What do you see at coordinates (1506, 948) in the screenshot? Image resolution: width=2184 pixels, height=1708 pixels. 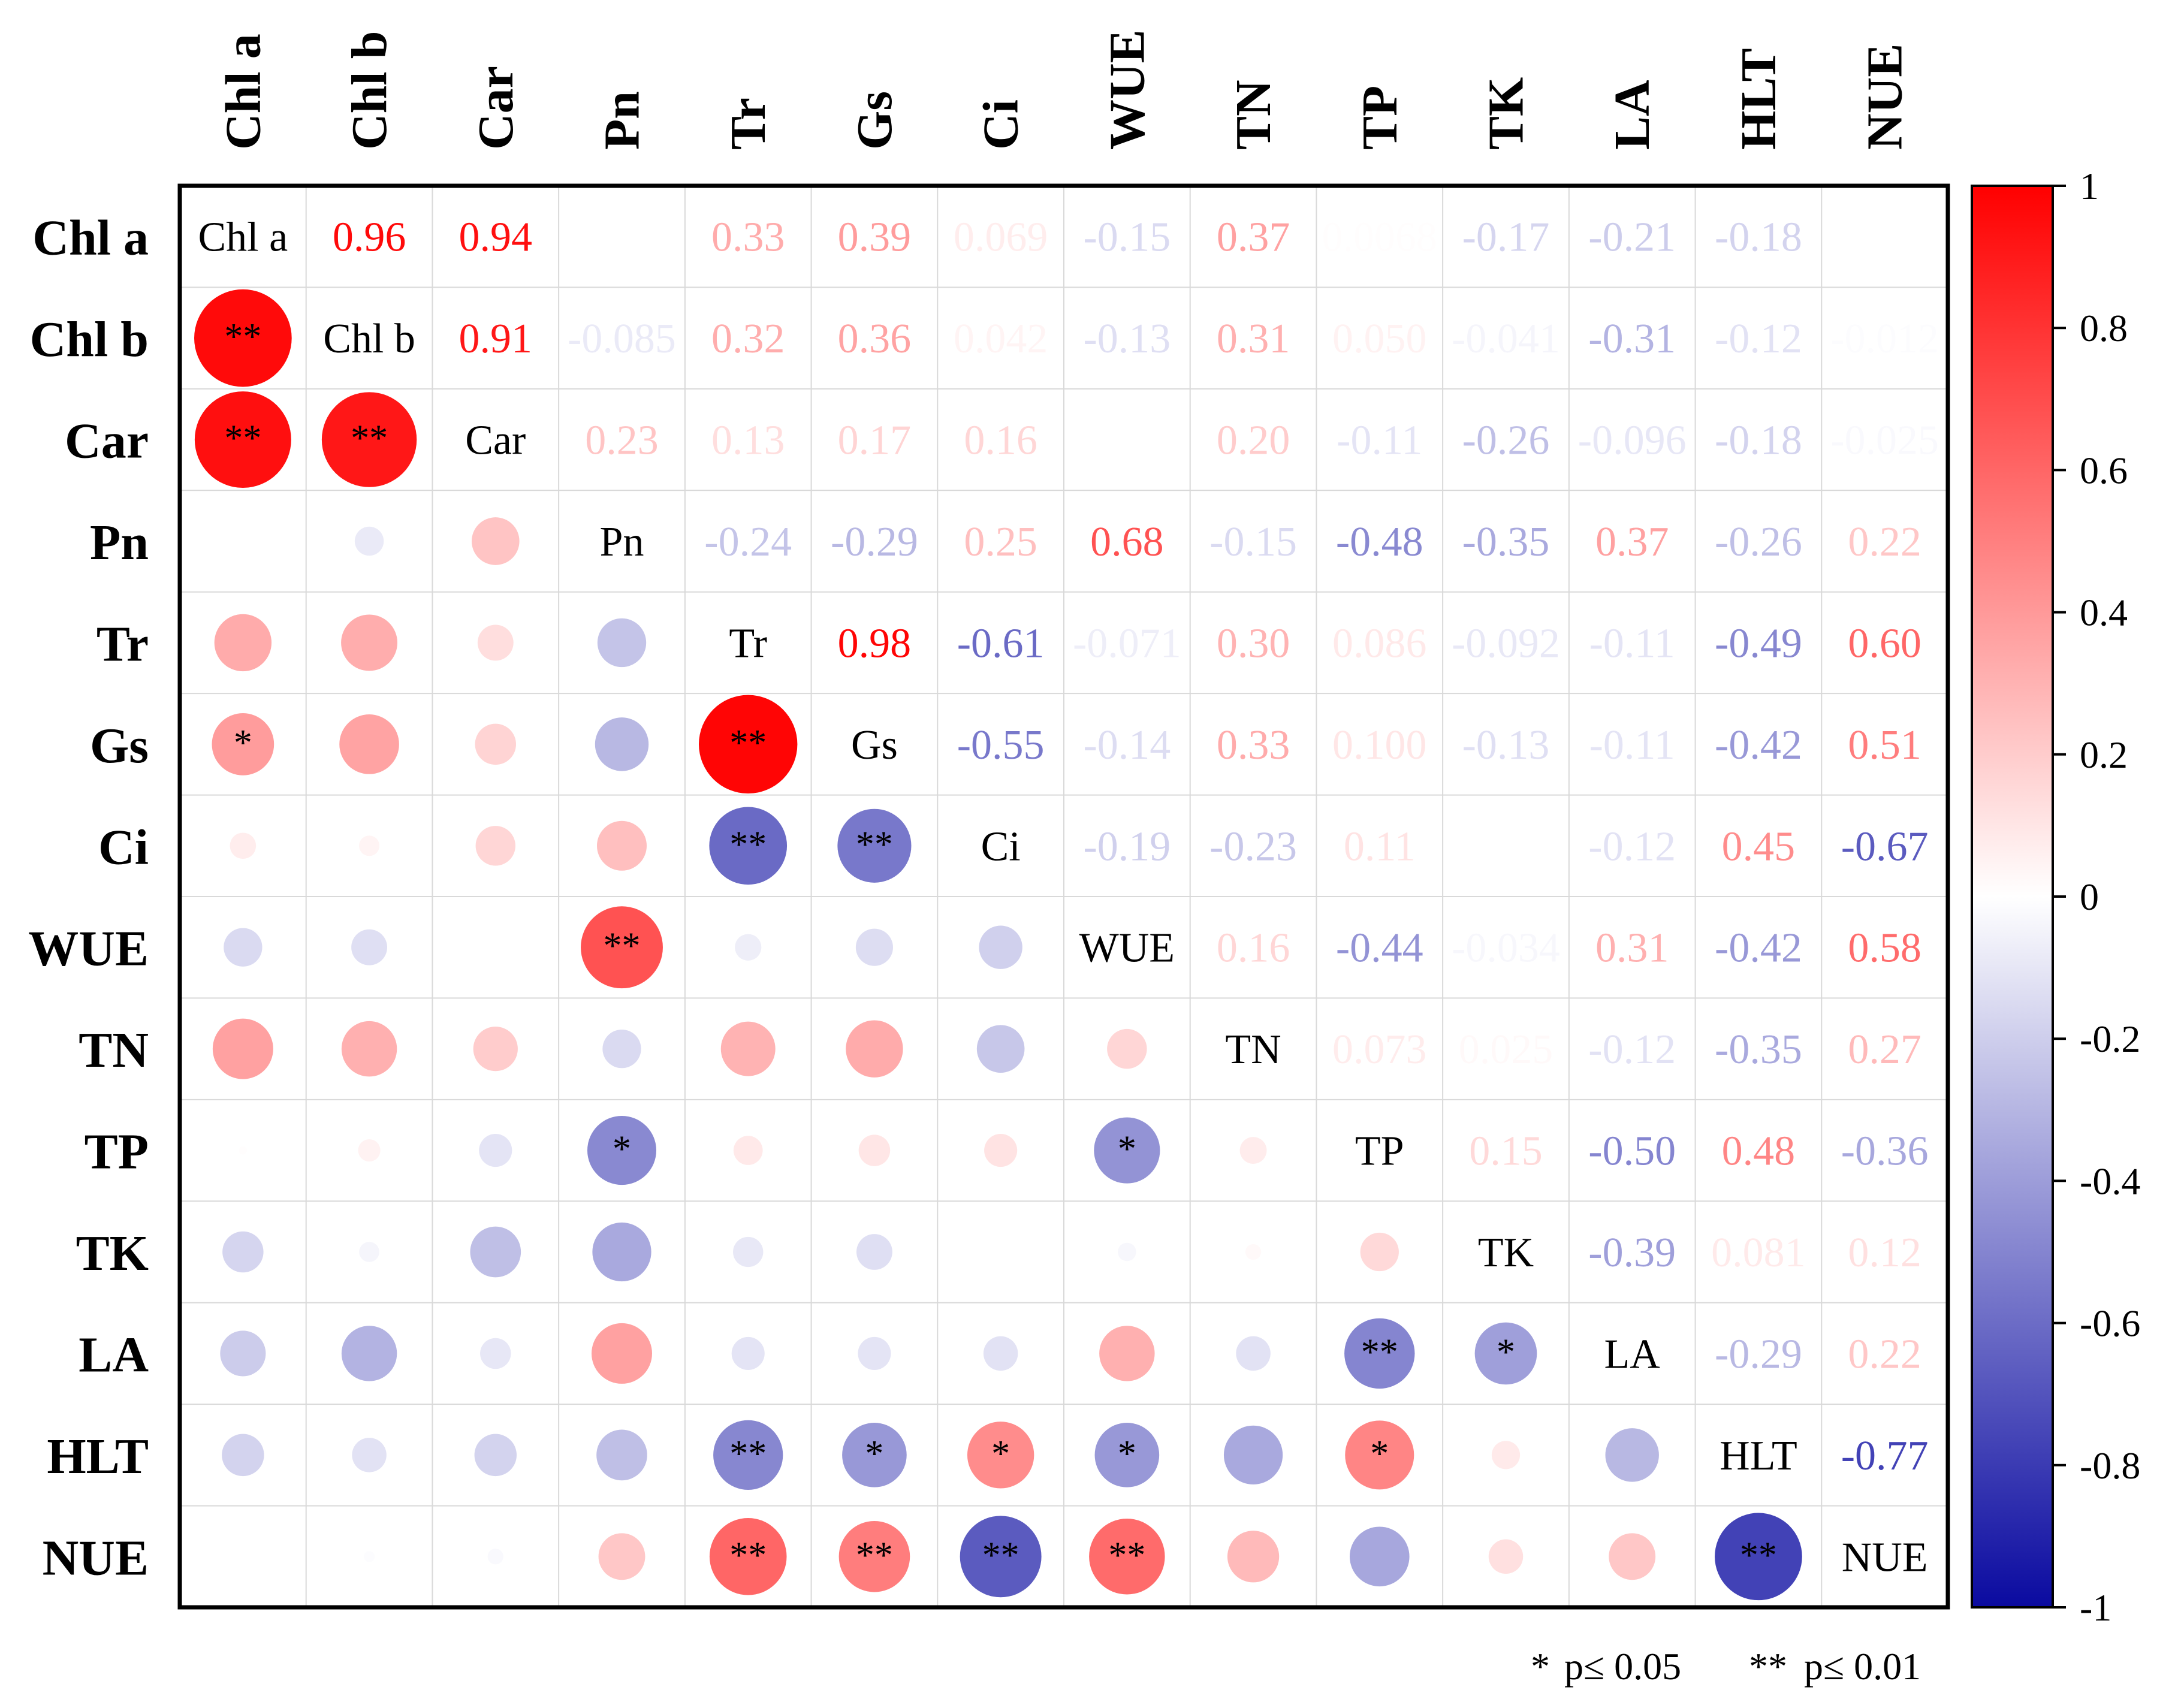 I see `correlation-value-label: -0.034` at bounding box center [1506, 948].